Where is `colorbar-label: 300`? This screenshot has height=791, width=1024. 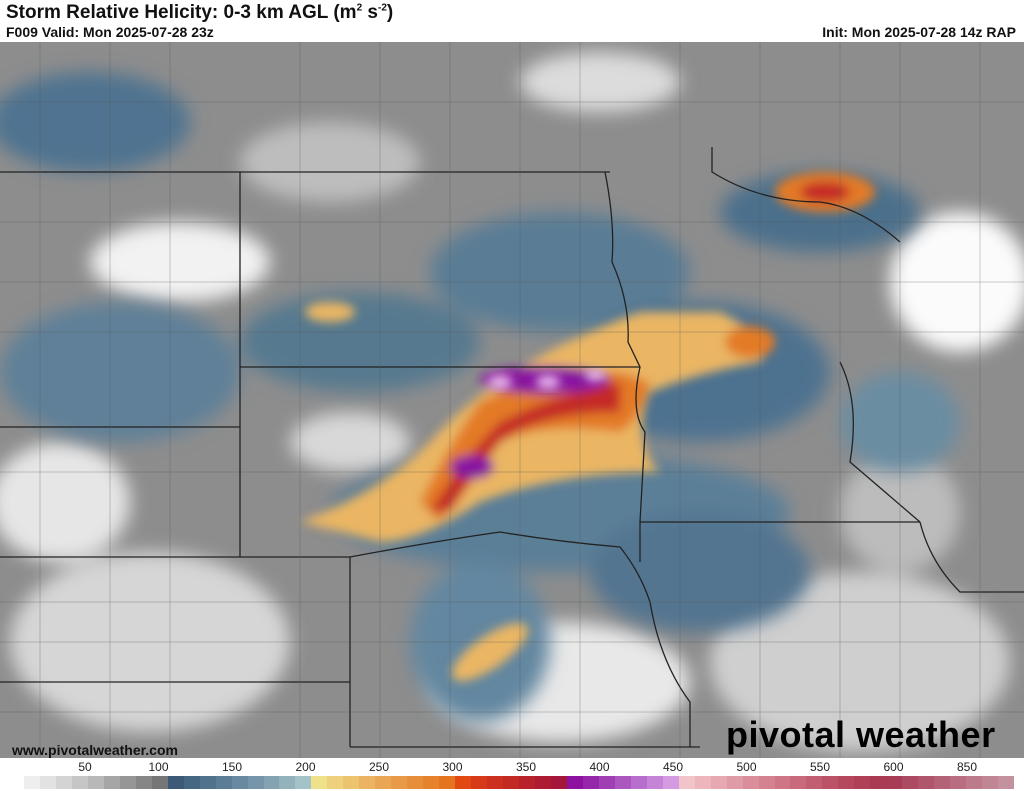 colorbar-label: 300 is located at coordinates (452, 767).